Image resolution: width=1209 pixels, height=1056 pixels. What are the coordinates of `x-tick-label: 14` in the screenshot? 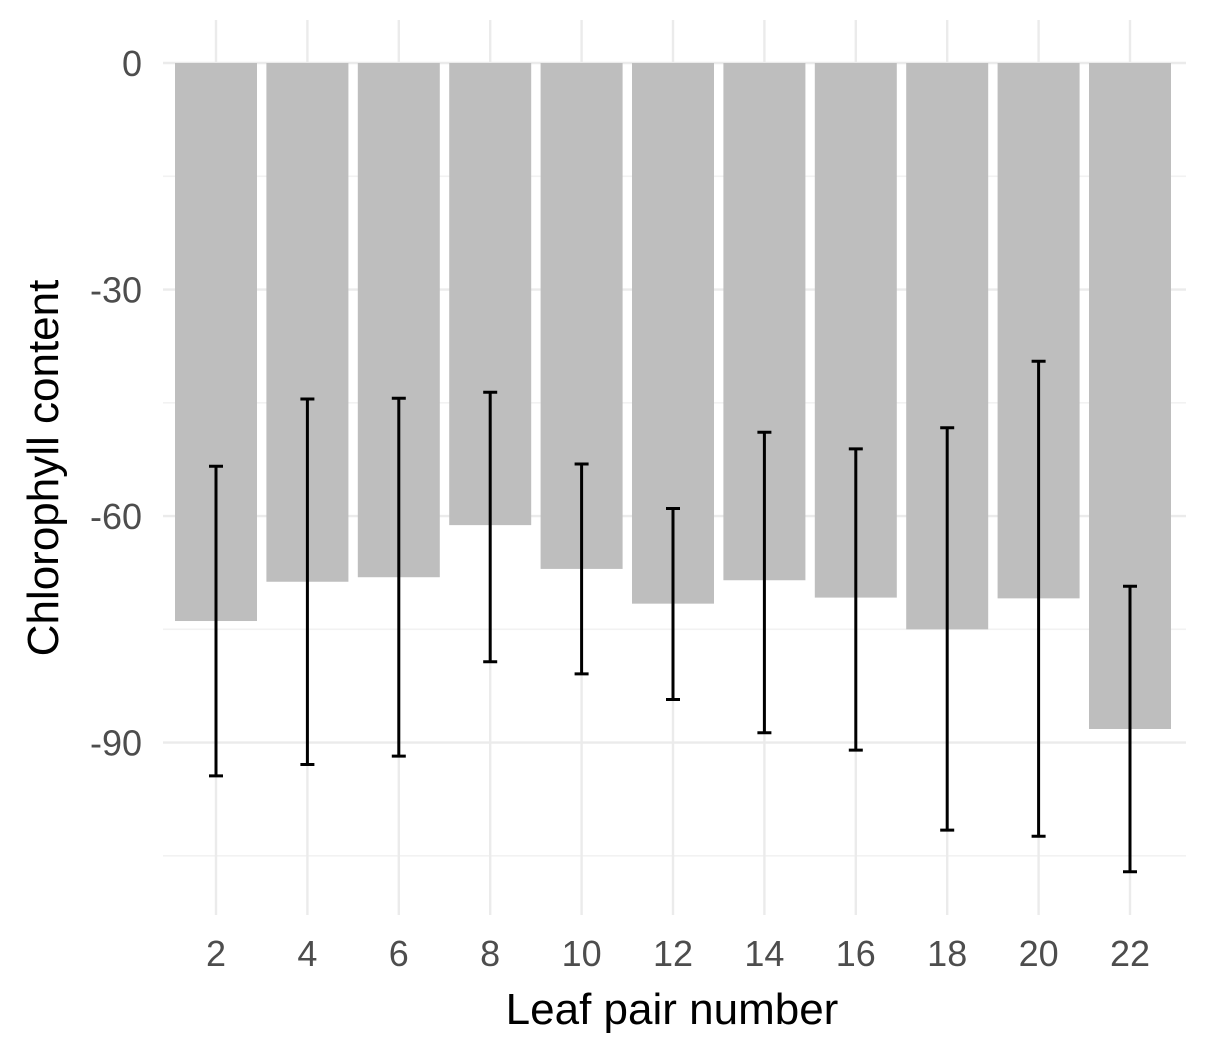 It's located at (764, 953).